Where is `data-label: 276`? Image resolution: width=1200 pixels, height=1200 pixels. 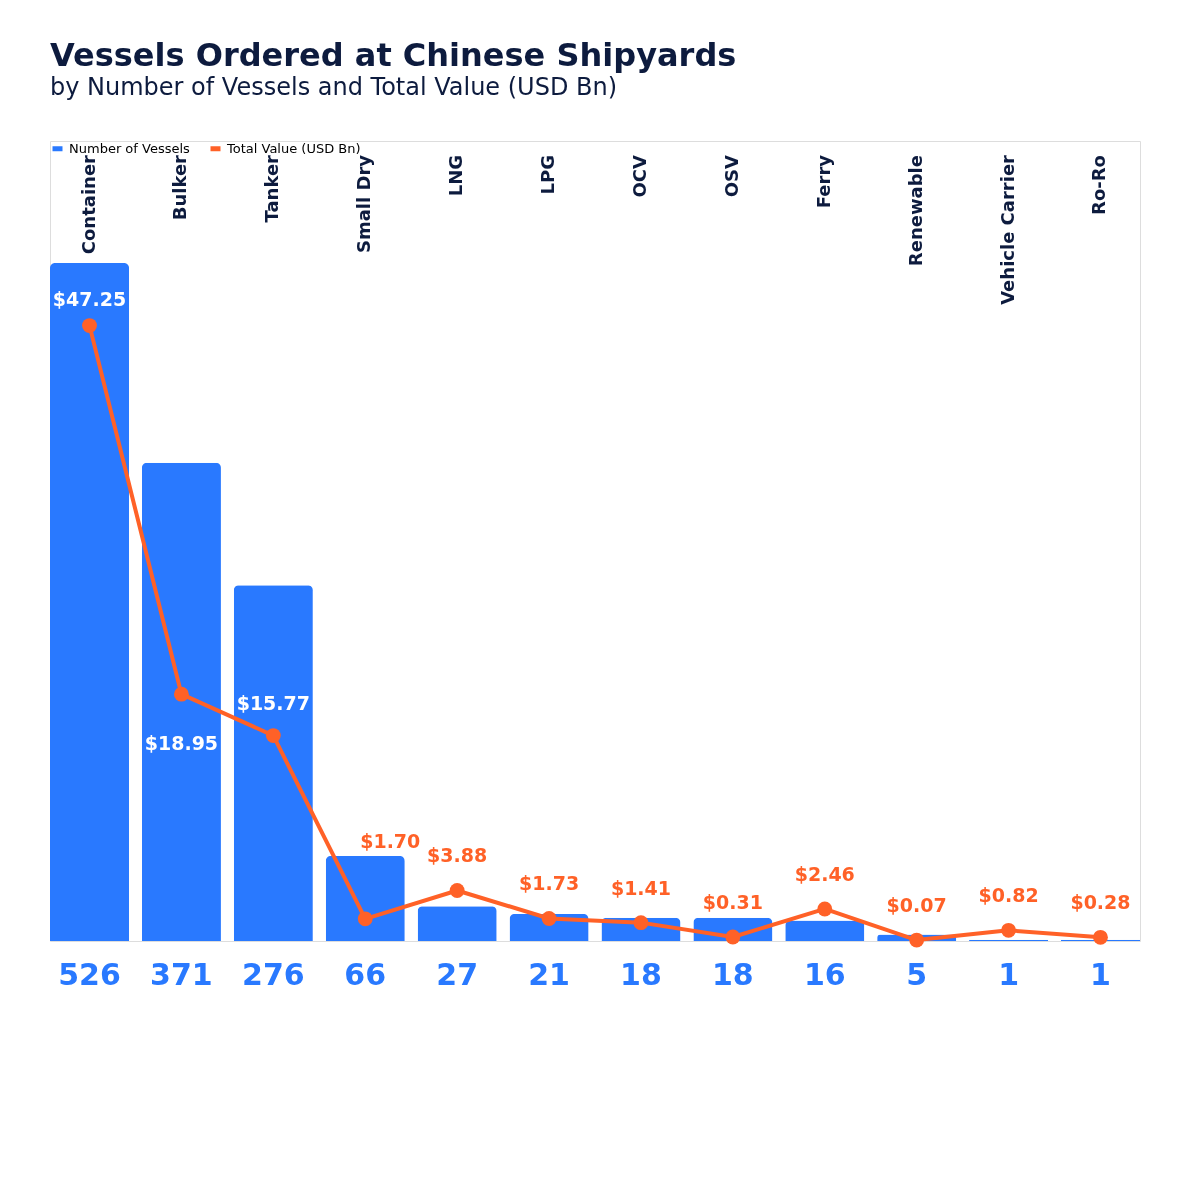 data-label: 276 is located at coordinates (273, 974).